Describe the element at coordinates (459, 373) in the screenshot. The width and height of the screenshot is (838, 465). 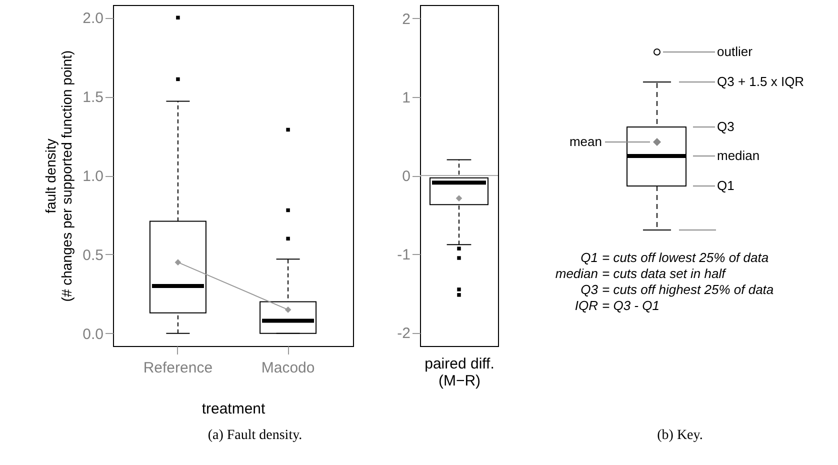
I see `x-axis-title: paired diff. (M−R)` at that location.